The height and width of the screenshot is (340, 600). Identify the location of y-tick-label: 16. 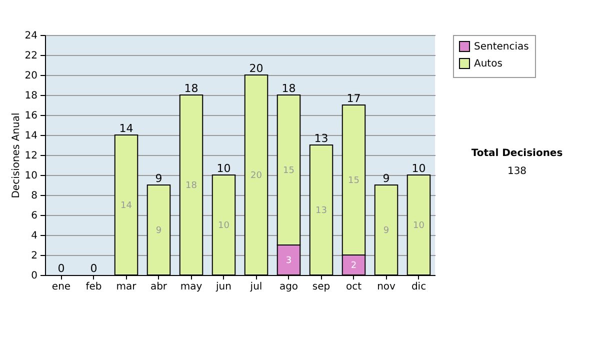
(31, 116).